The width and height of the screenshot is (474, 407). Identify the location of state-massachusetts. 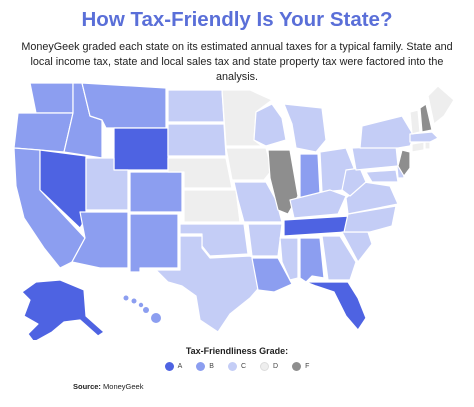
(424, 137).